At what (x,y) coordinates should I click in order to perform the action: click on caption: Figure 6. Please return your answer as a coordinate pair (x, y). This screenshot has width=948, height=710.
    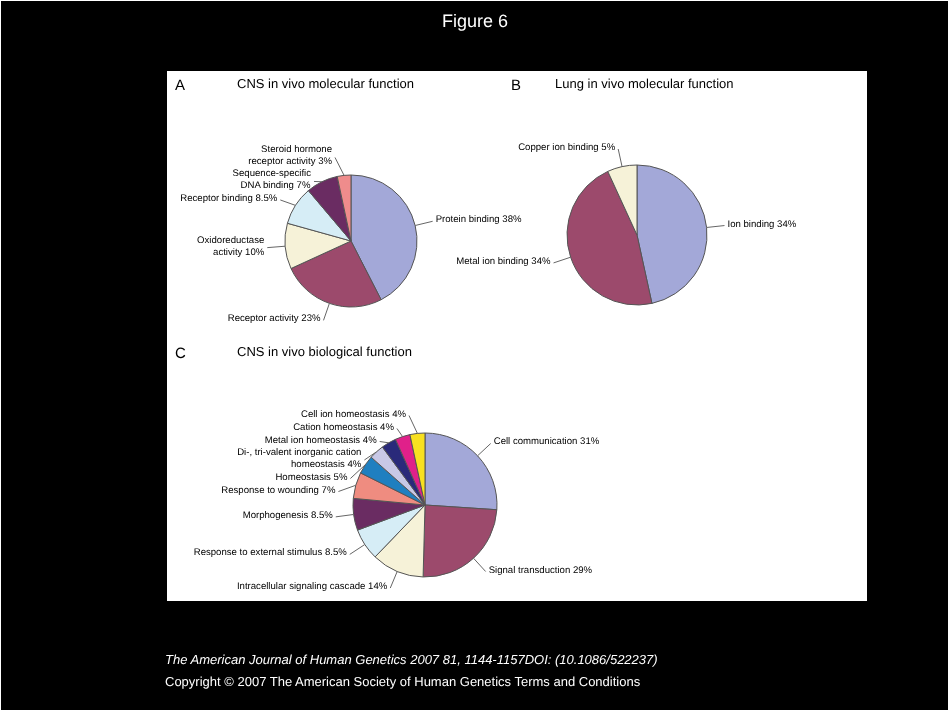
    Looking at the image, I should click on (475, 21).